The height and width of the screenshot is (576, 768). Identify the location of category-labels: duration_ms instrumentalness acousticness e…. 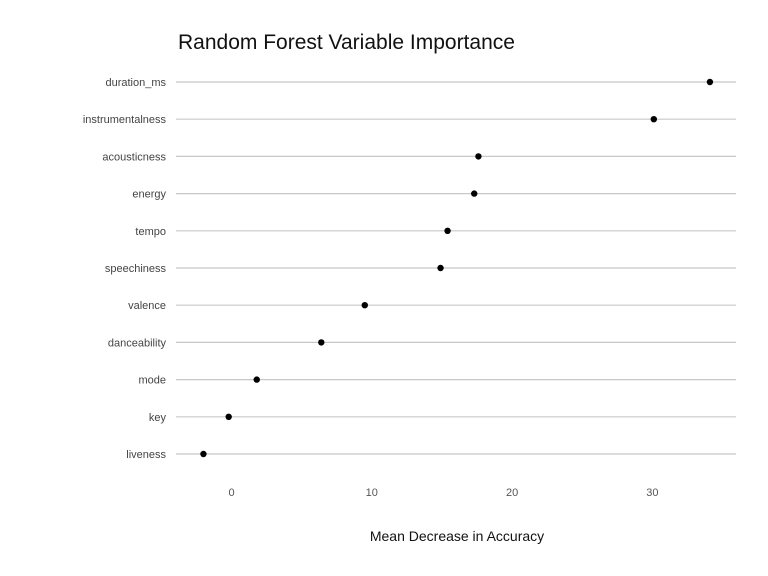
(125, 269).